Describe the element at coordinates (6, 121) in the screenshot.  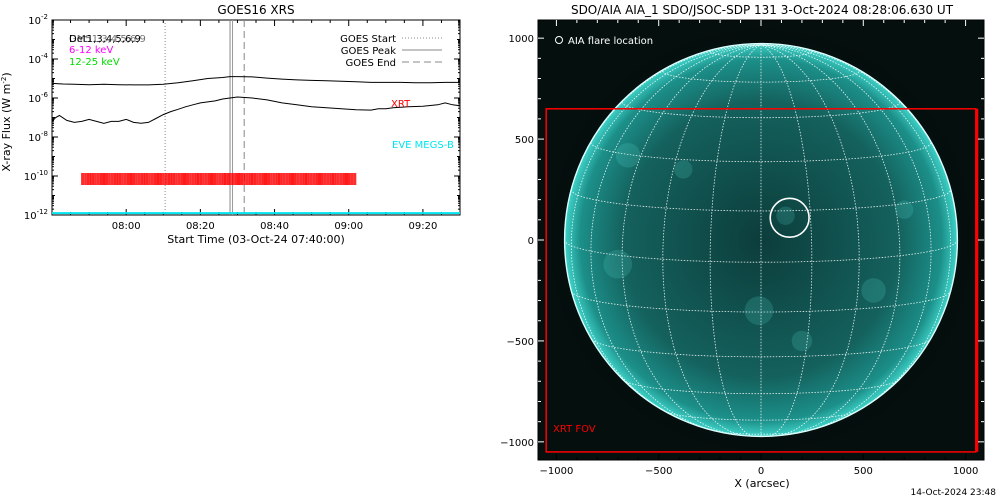
I see `goes-y-axis-label: X-ray Flux (W m-2)` at that location.